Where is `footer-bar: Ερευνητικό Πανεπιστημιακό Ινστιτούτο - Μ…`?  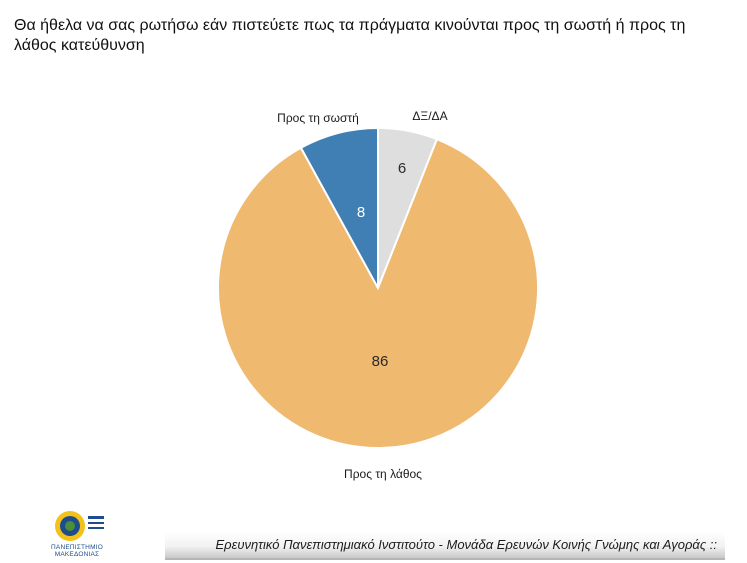
footer-bar: Ερευνητικό Πανεπιστημιακό Ινστιτούτο - Μ… is located at coordinates (445, 546).